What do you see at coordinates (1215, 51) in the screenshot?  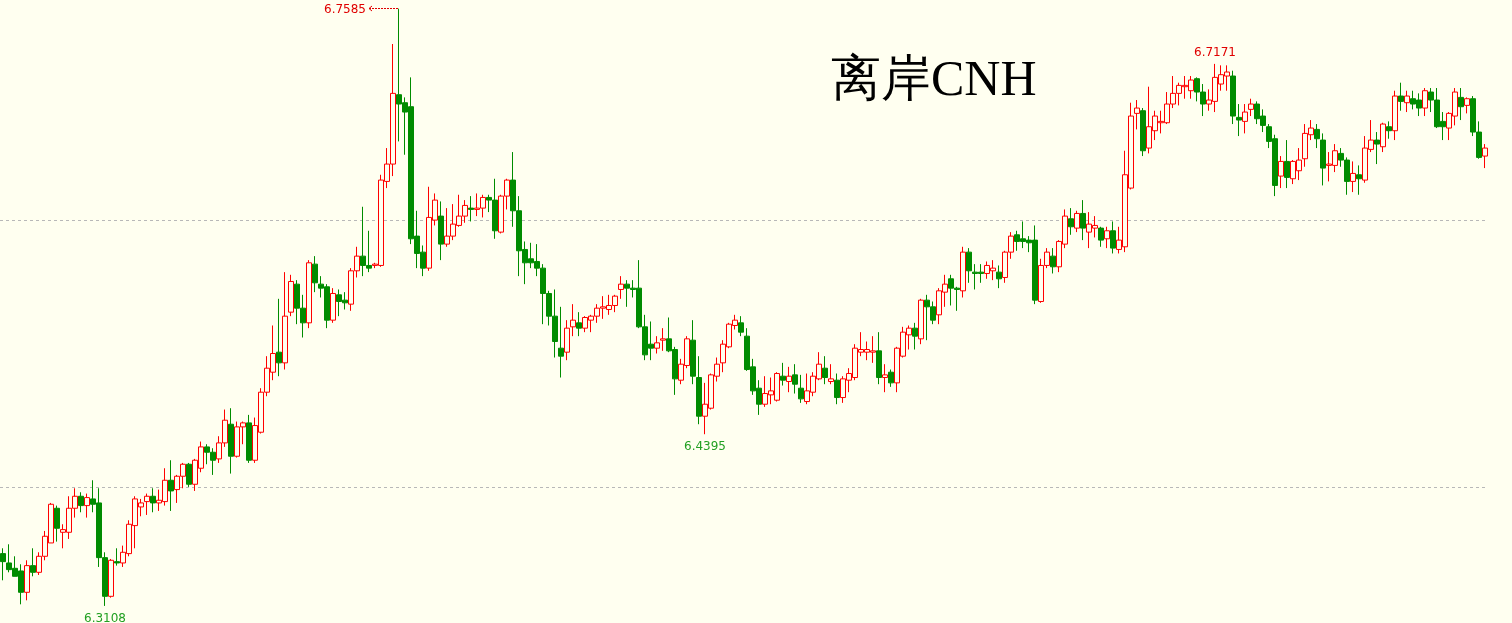 I see `annotation: 6.7171` at bounding box center [1215, 51].